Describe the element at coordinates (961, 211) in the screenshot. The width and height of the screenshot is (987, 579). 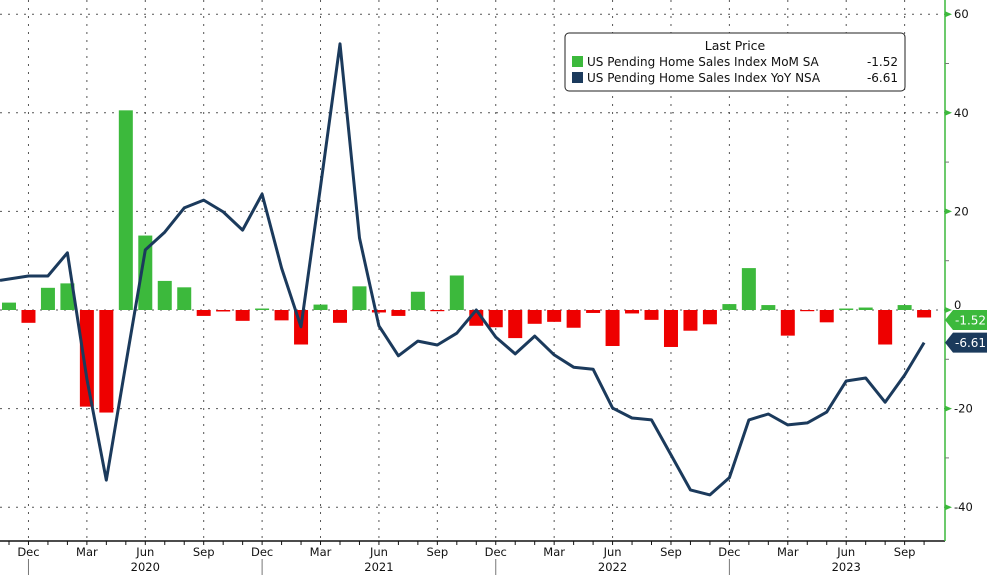
I see `y-tick-label: 20` at that location.